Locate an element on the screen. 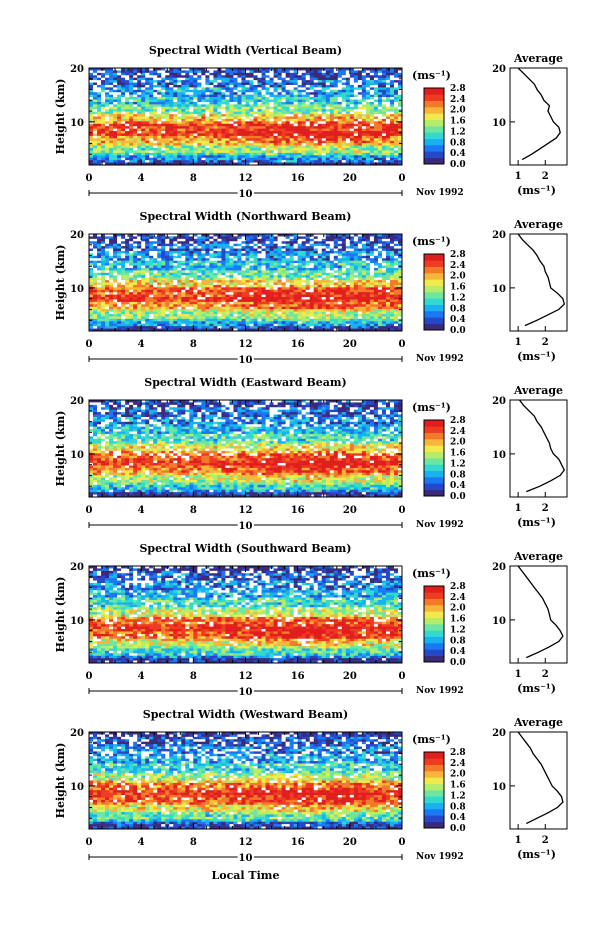  colorbar-unit: (ms⁻¹) is located at coordinates (431, 75).